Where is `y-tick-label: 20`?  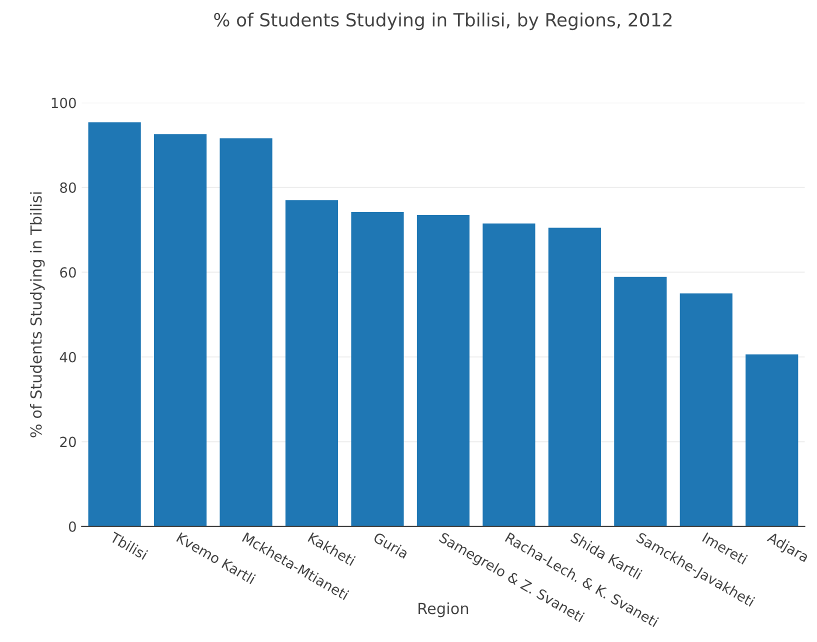
y-tick-label: 20 is located at coordinates (68, 442).